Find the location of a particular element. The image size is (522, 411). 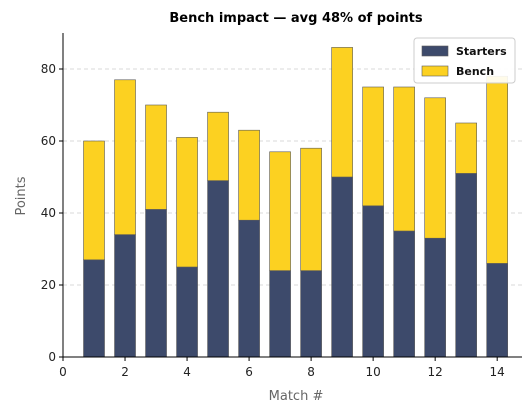

chart-title: Bench impact — avg 48% of points is located at coordinates (296, 18).